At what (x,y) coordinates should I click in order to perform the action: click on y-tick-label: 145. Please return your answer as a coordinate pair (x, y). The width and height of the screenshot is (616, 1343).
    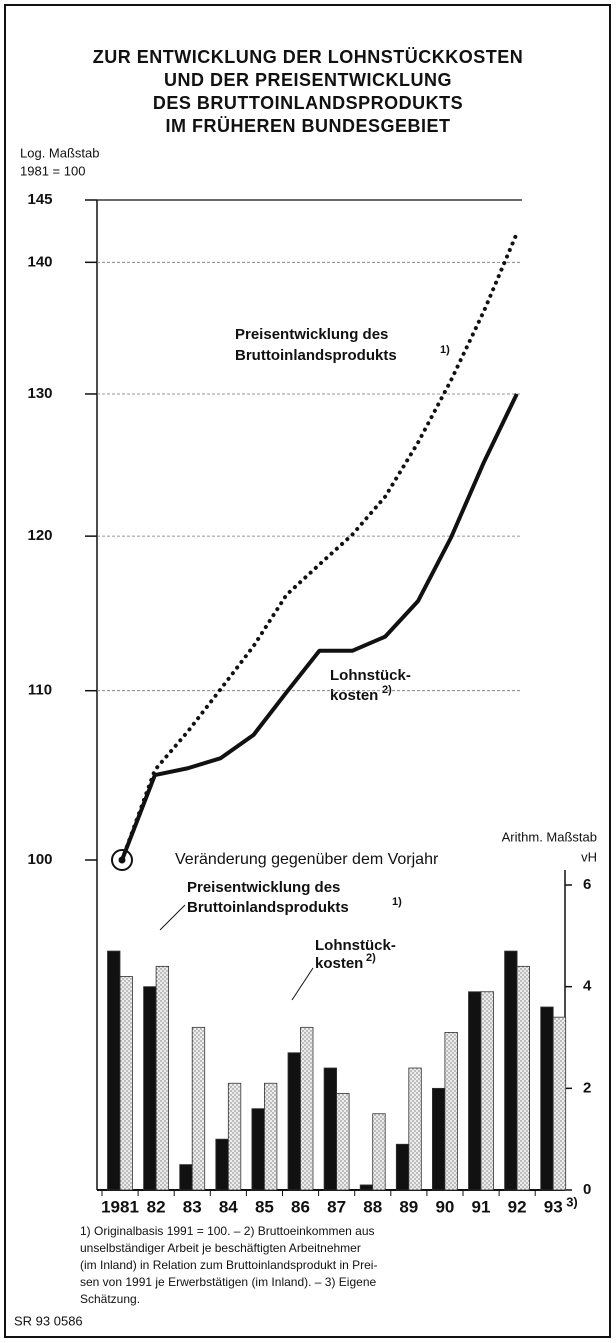
    Looking at the image, I should click on (39, 199).